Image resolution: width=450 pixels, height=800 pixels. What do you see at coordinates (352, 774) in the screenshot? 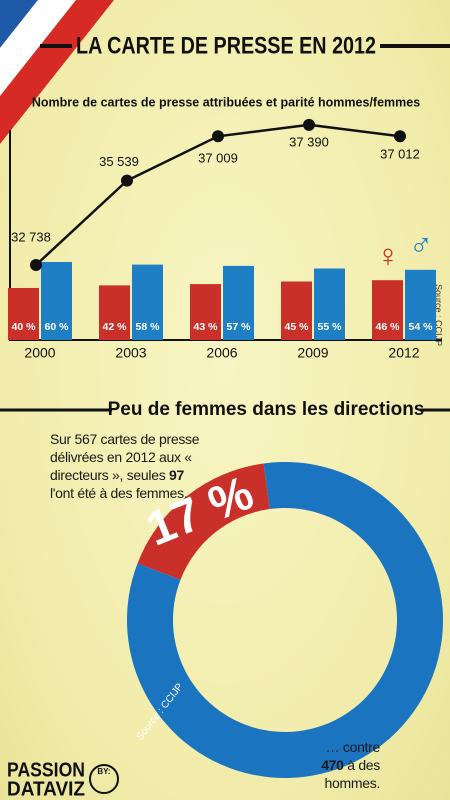
I see `note-text: à des hommes.` at bounding box center [352, 774].